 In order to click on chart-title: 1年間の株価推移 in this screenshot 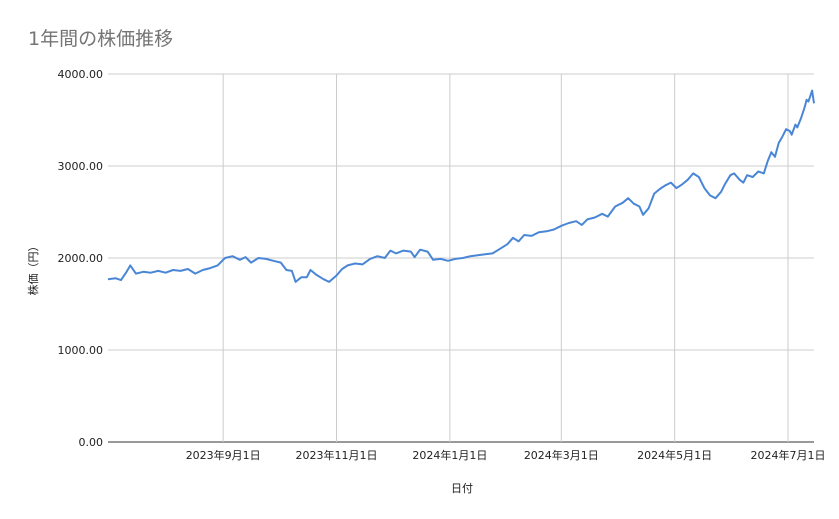, I will do `click(101, 39)`.